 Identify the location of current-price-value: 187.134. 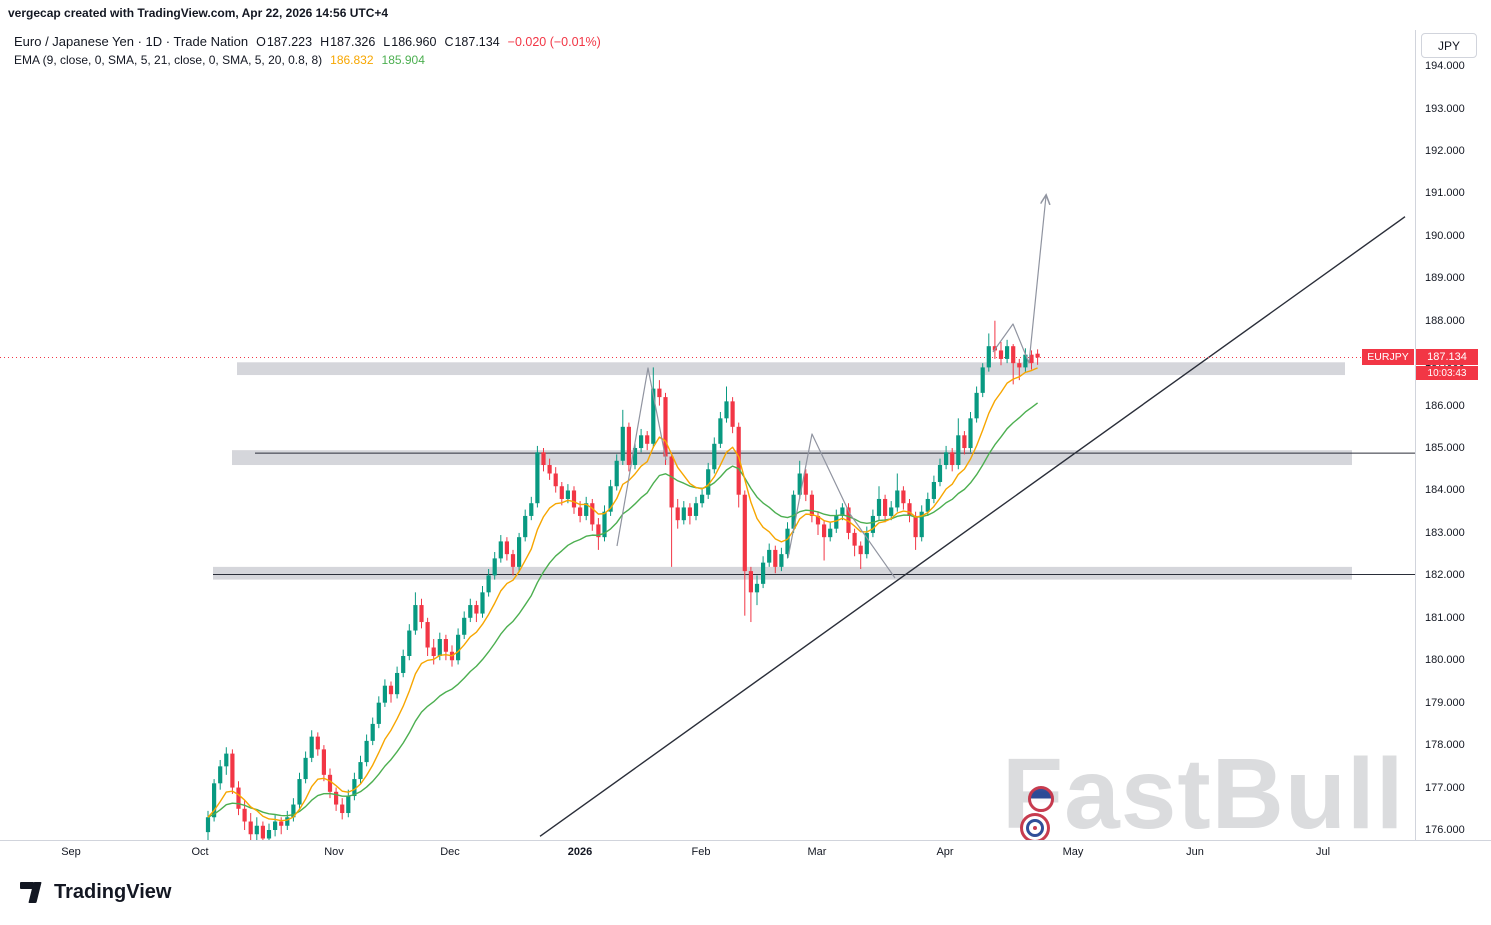
(1447, 357).